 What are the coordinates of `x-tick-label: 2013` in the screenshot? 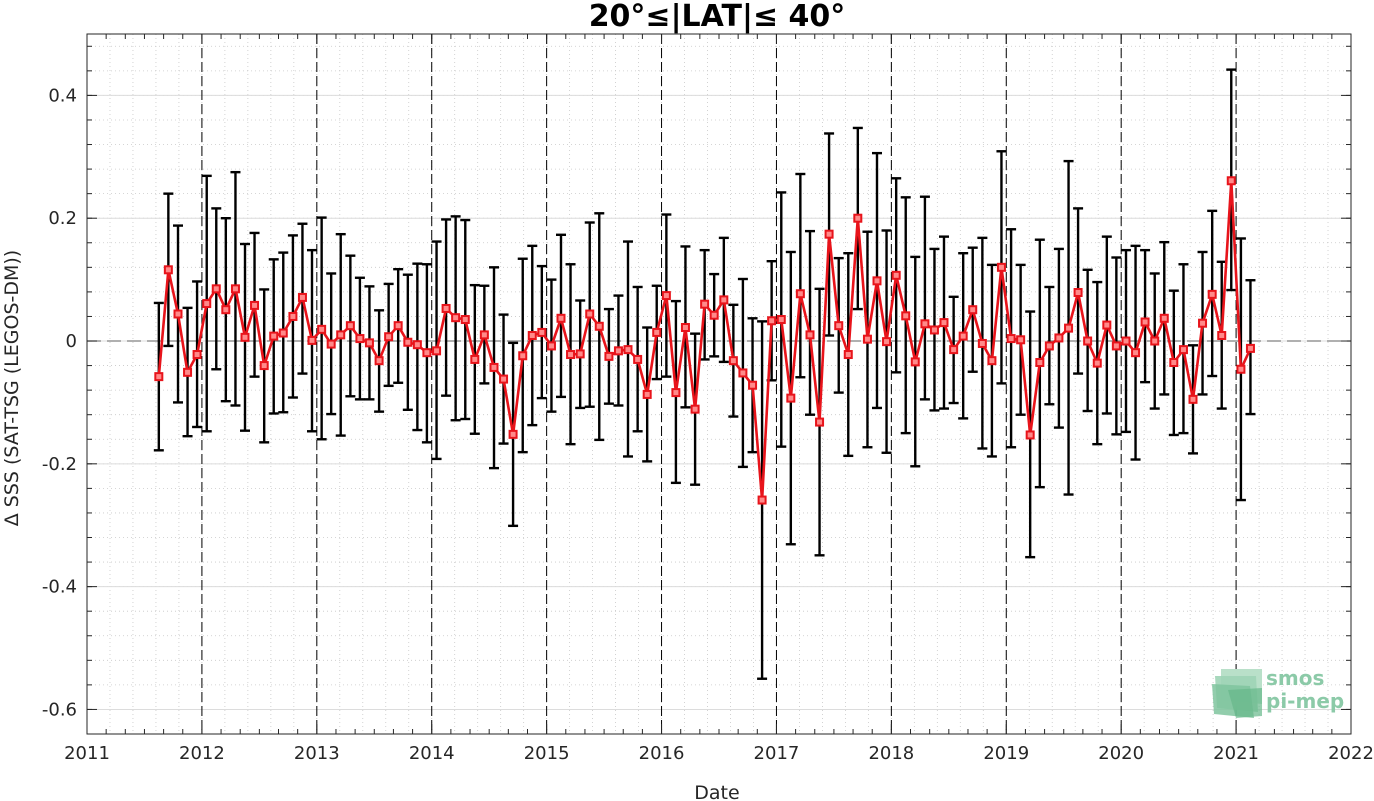 It's located at (317, 753).